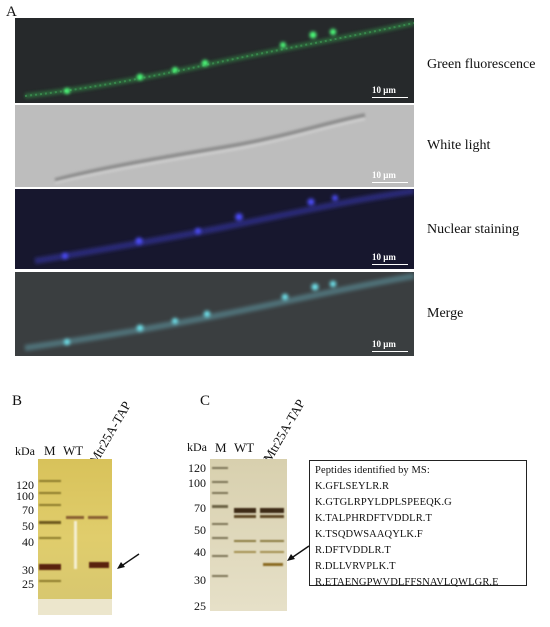 This screenshot has width=550, height=627. What do you see at coordinates (200, 580) in the screenshot?
I see `panel-c-marker-30: 30` at bounding box center [200, 580].